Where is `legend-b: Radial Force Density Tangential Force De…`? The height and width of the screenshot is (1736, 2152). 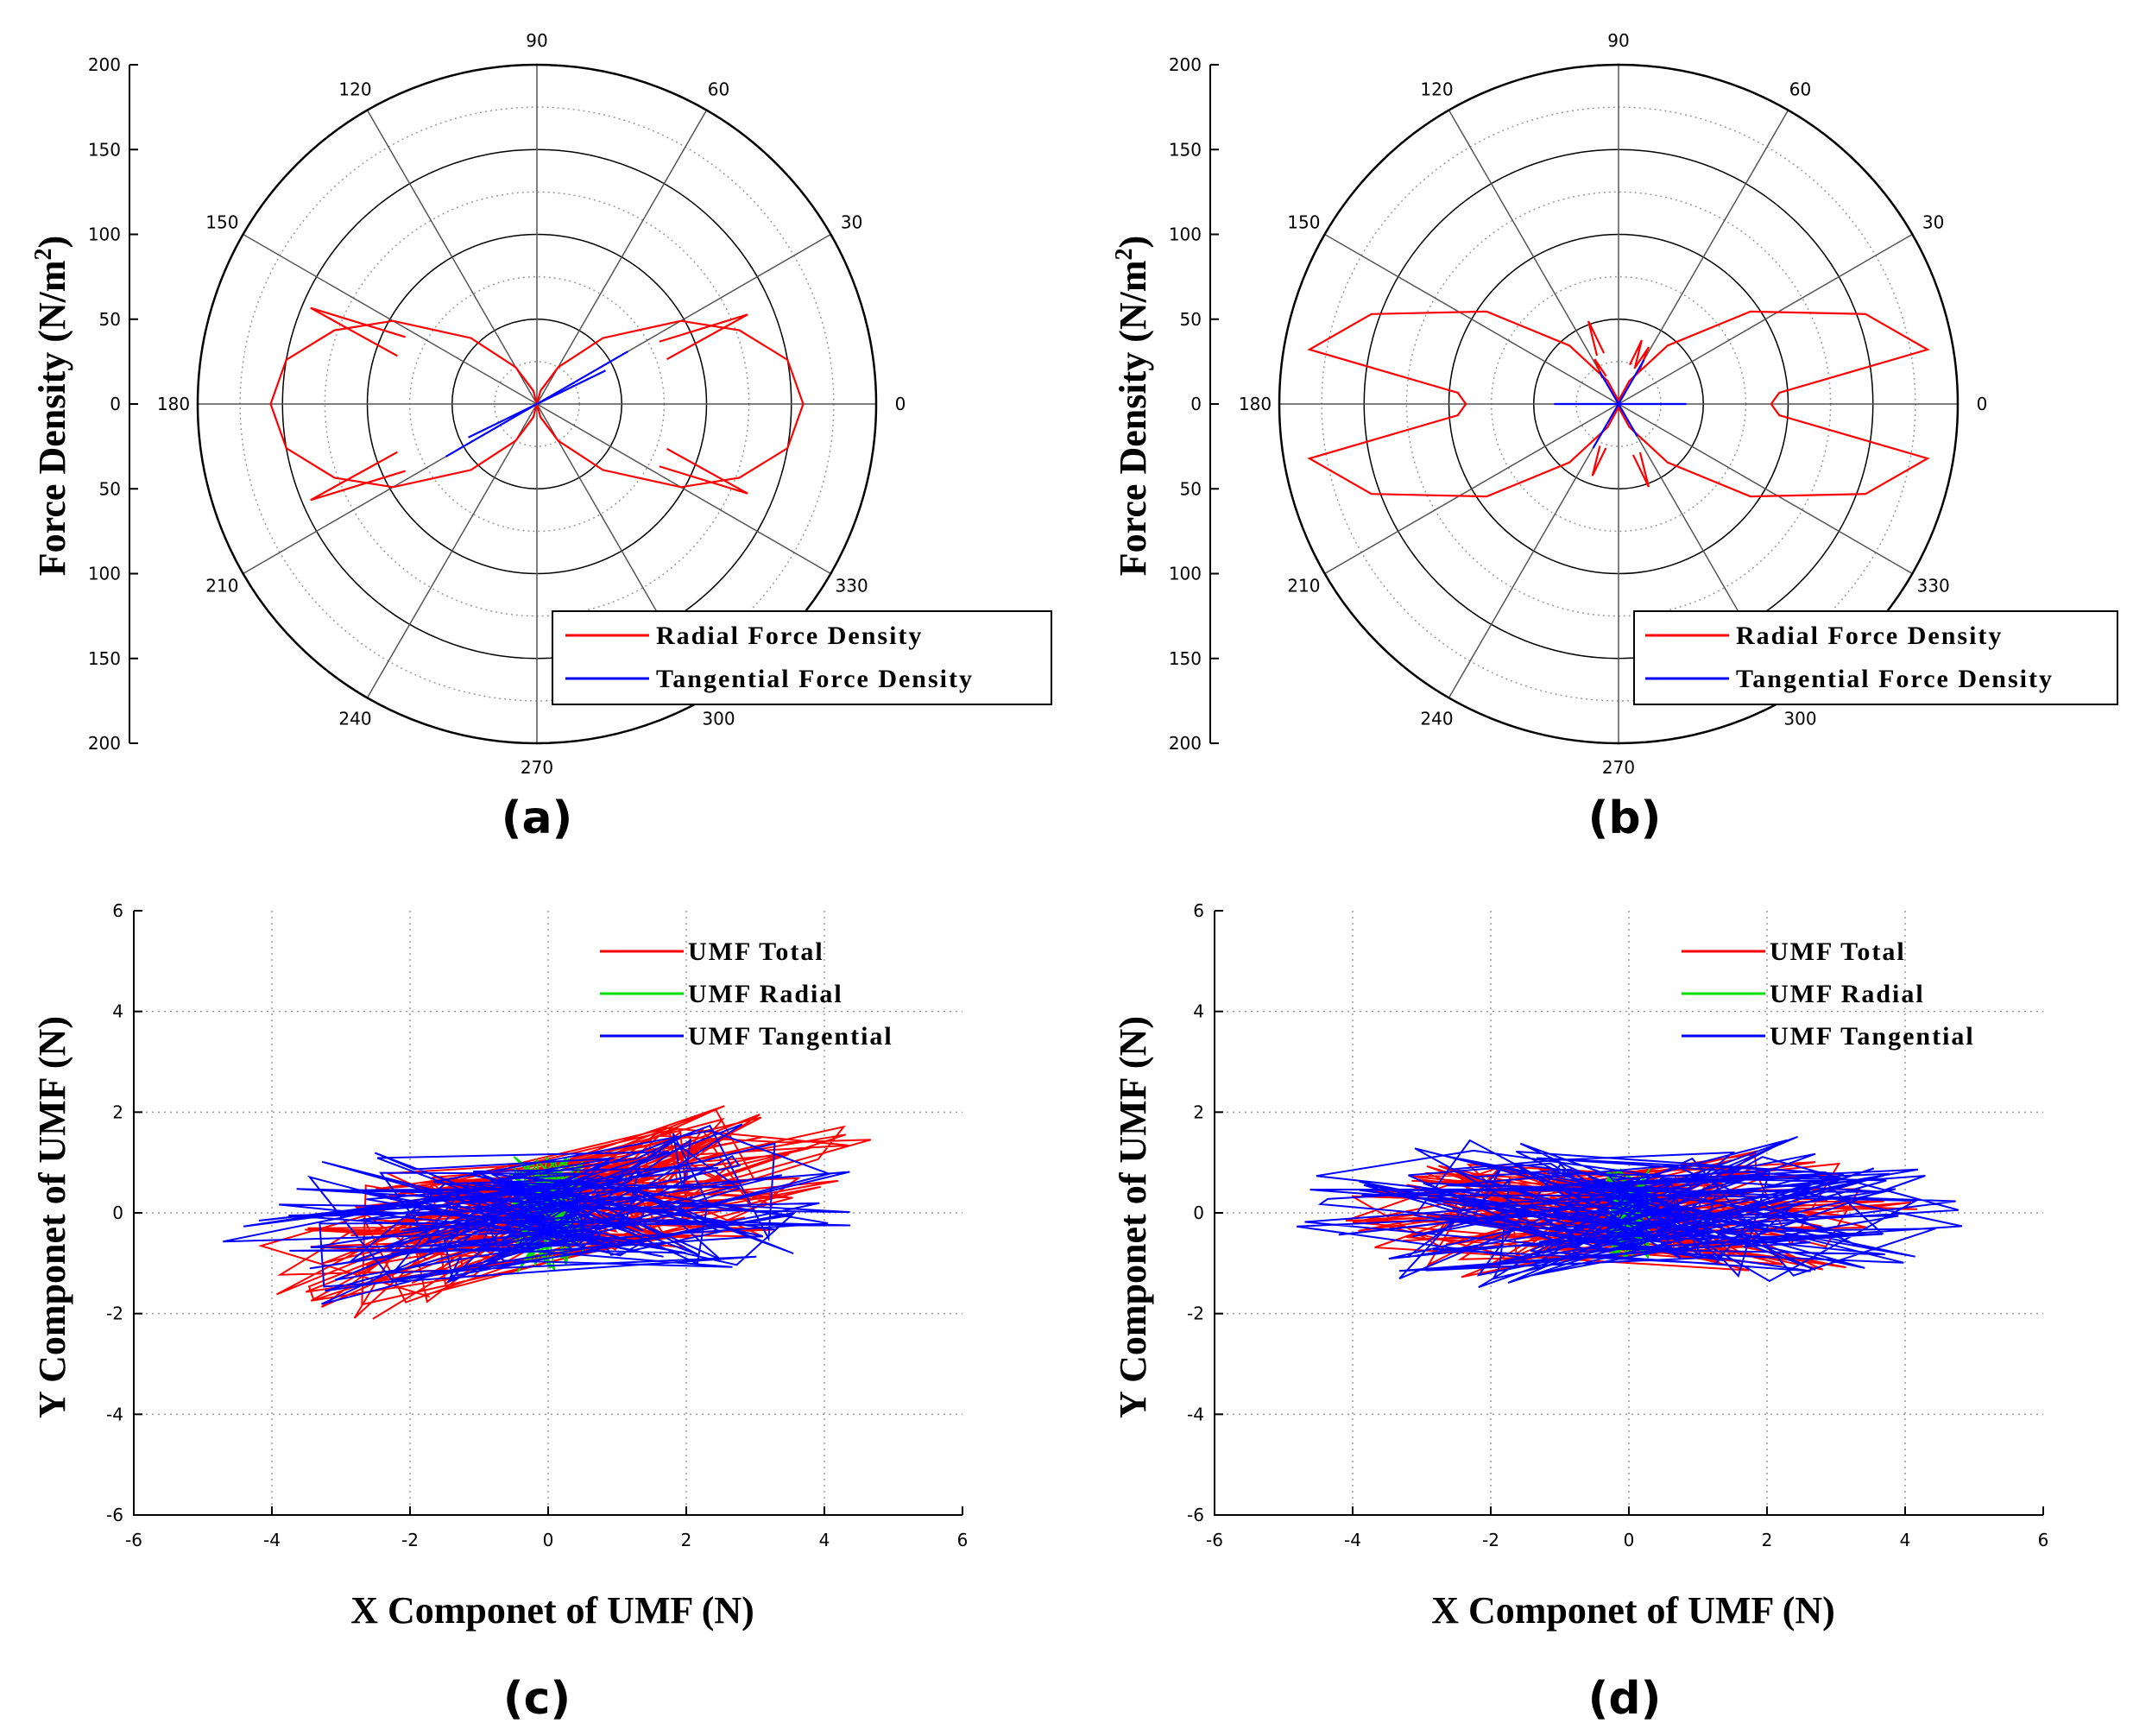
legend-b: Radial Force Density Tangential Force De… is located at coordinates (1876, 657).